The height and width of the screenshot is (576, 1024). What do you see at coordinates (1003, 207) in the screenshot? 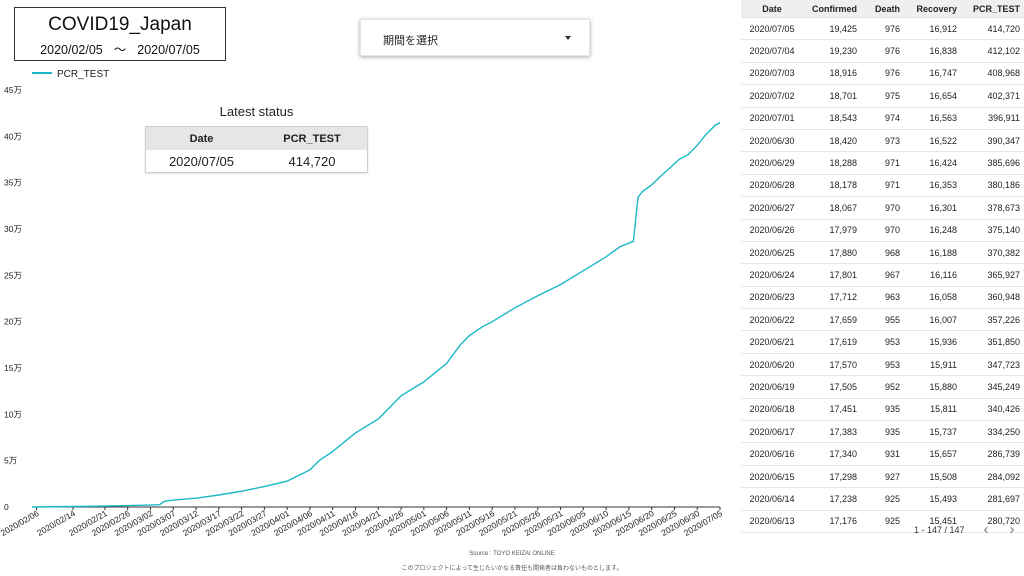
I see `cell-pcr-test: 378,673` at bounding box center [1003, 207].